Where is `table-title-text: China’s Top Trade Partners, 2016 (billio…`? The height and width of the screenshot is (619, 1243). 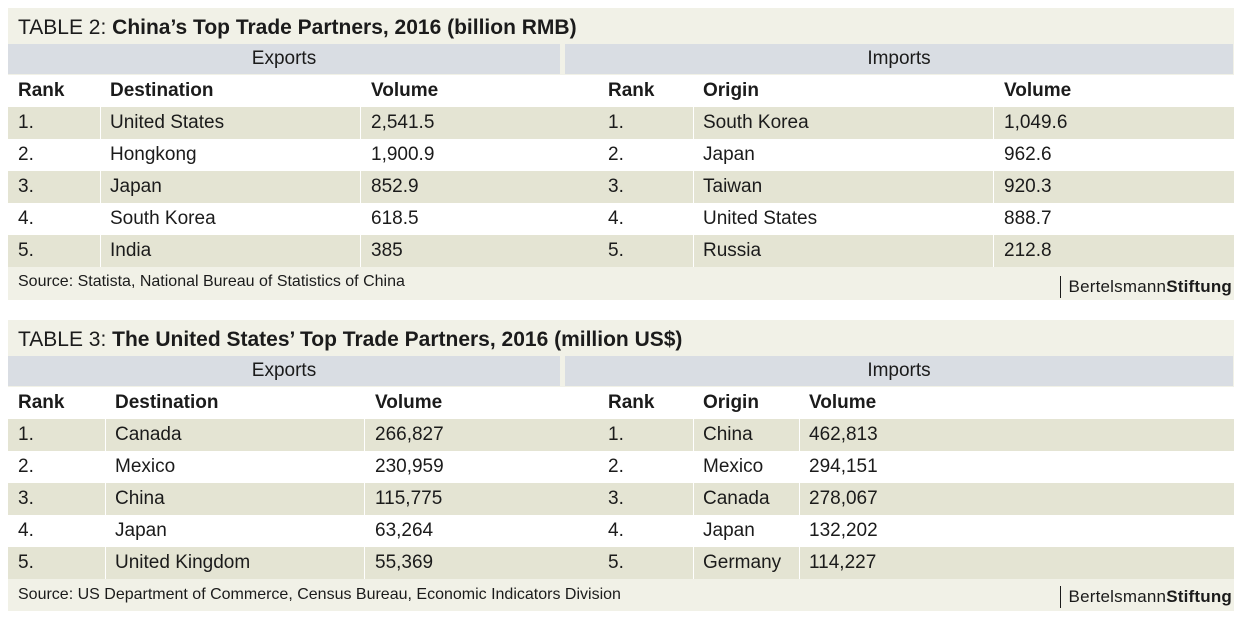
table-title-text: China’s Top Trade Partners, 2016 (billio… is located at coordinates (344, 27).